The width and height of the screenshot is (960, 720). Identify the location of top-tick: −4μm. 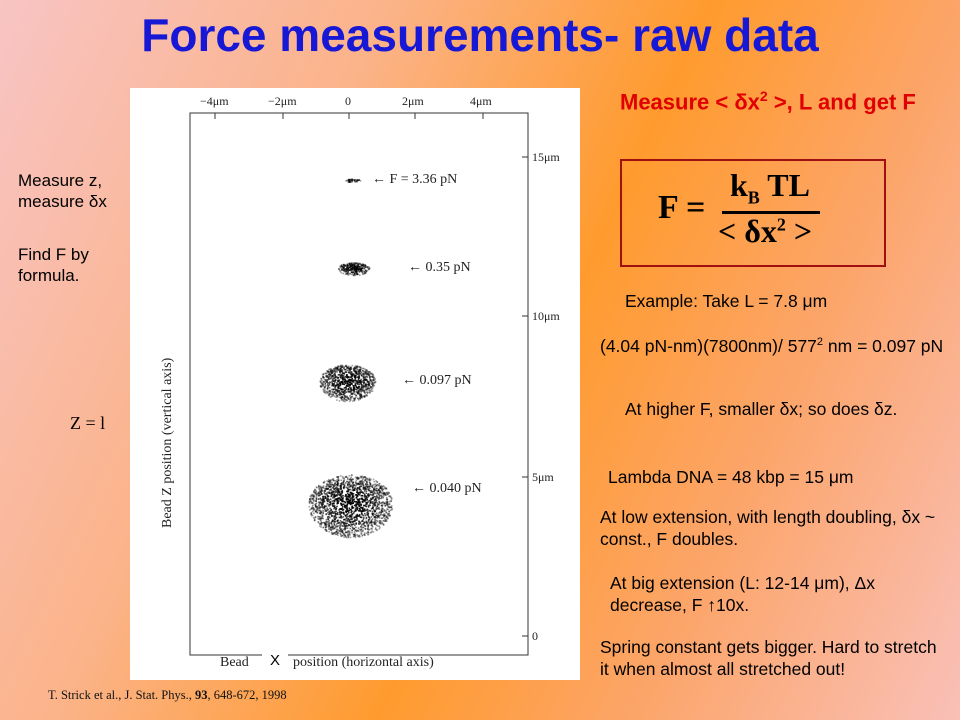
(214, 101).